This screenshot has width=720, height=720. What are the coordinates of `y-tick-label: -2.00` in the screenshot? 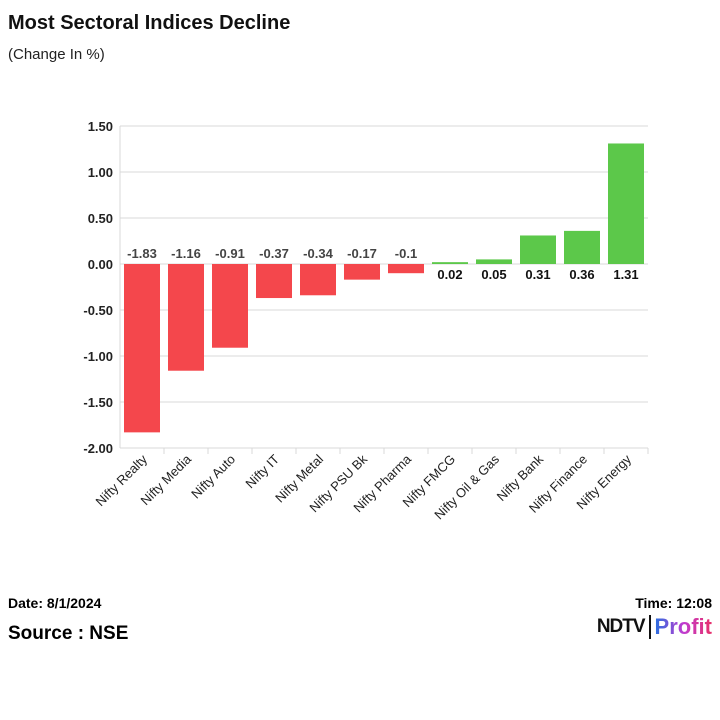 It's located at (98, 448).